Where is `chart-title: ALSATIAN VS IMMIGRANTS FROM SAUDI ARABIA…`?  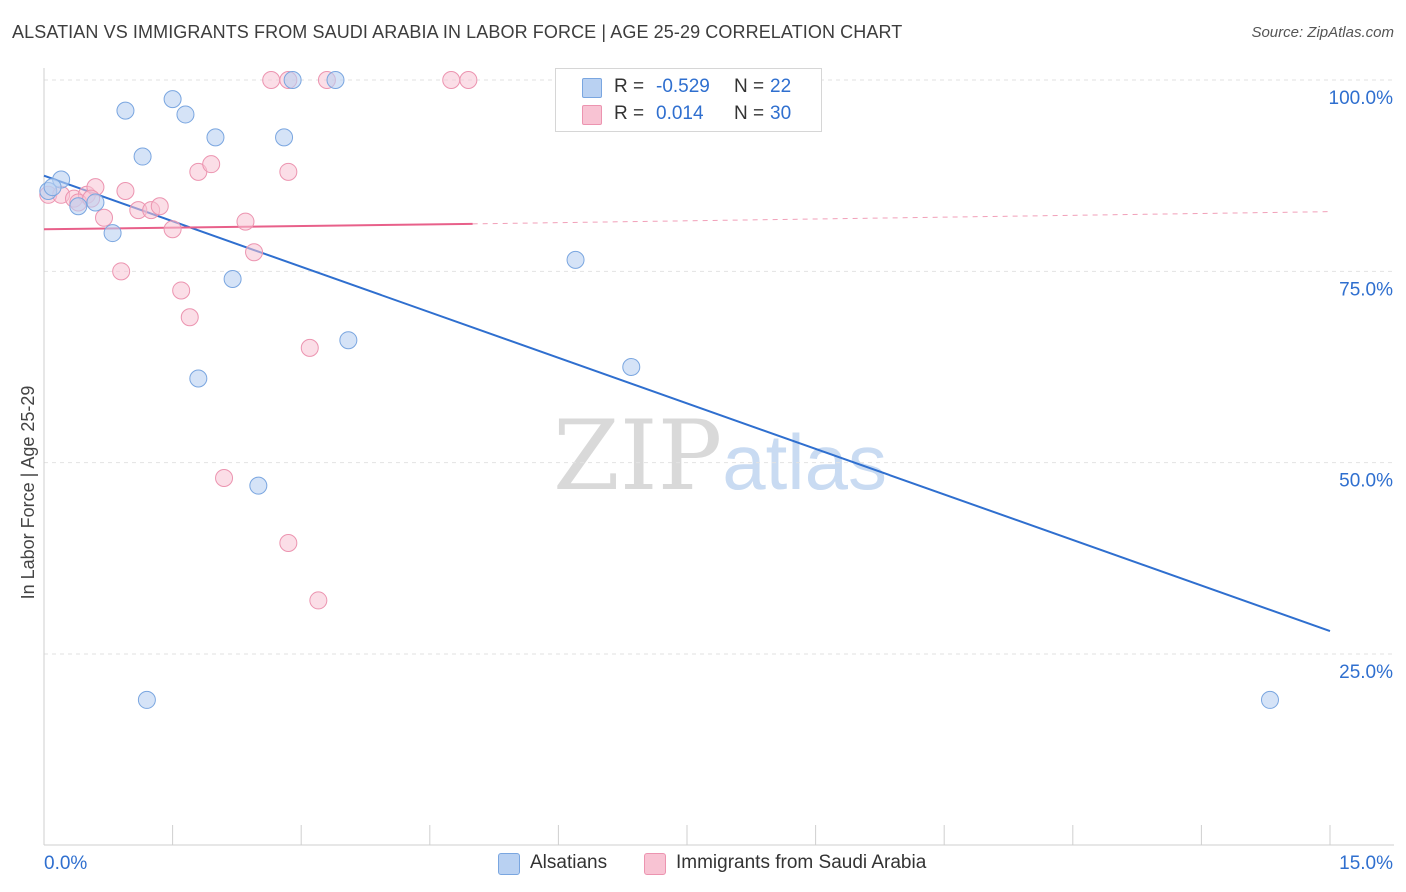
chart-title: ALSATIAN VS IMMIGRANTS FROM SAUDI ARABIA… is located at coordinates (457, 32).